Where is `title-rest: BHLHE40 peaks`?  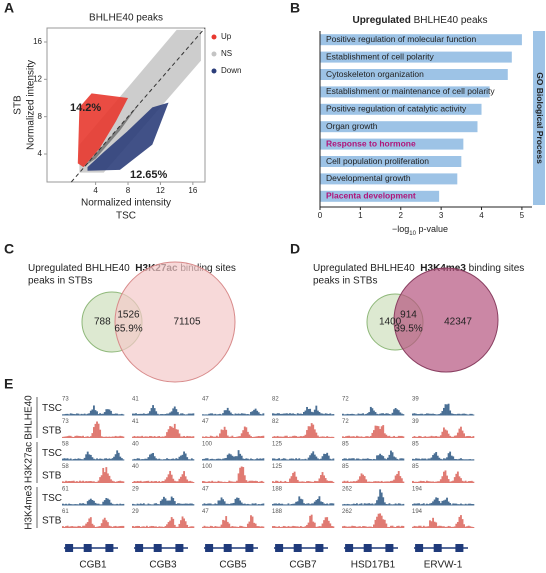 title-rest: BHLHE40 peaks is located at coordinates (451, 20).